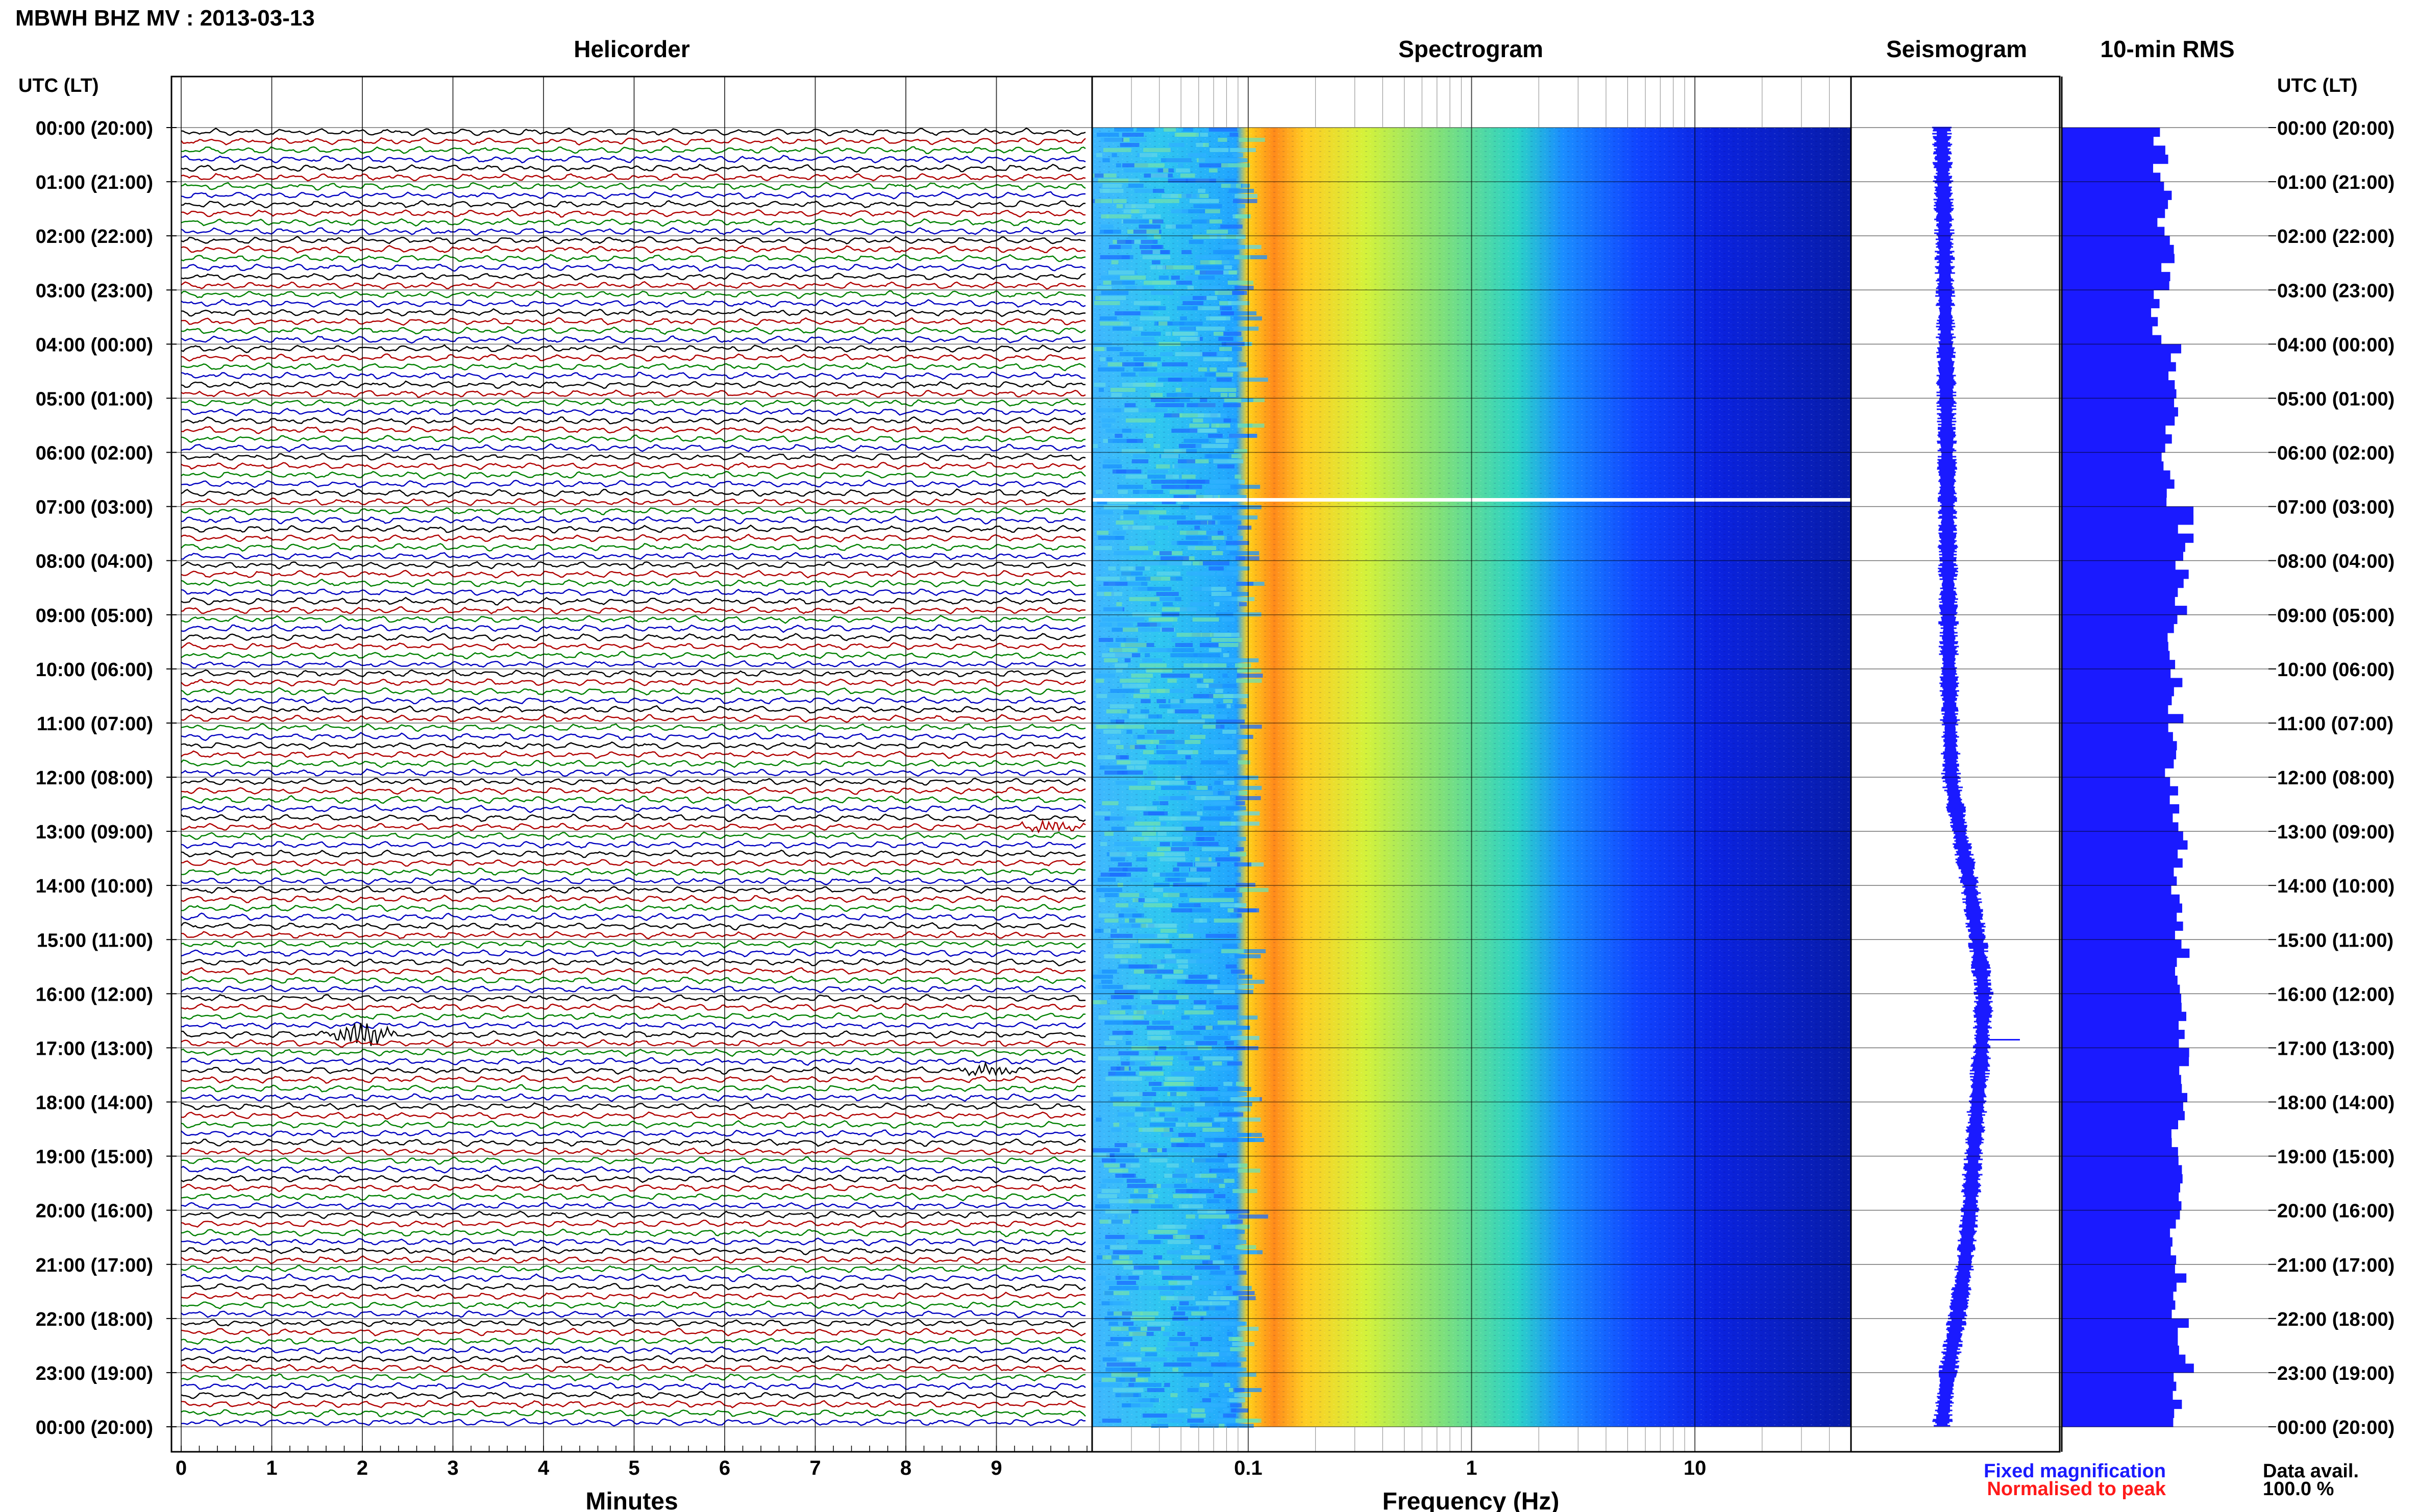 This screenshot has width=2419, height=1512. Describe the element at coordinates (905, 1468) in the screenshot. I see `minute-tick-label: 8` at that location.